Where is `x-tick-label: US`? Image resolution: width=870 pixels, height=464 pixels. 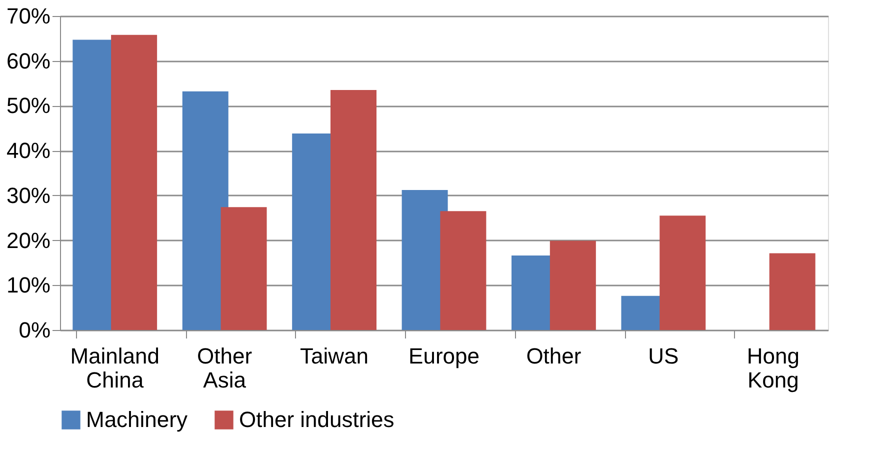
x-tick-label: US is located at coordinates (663, 356).